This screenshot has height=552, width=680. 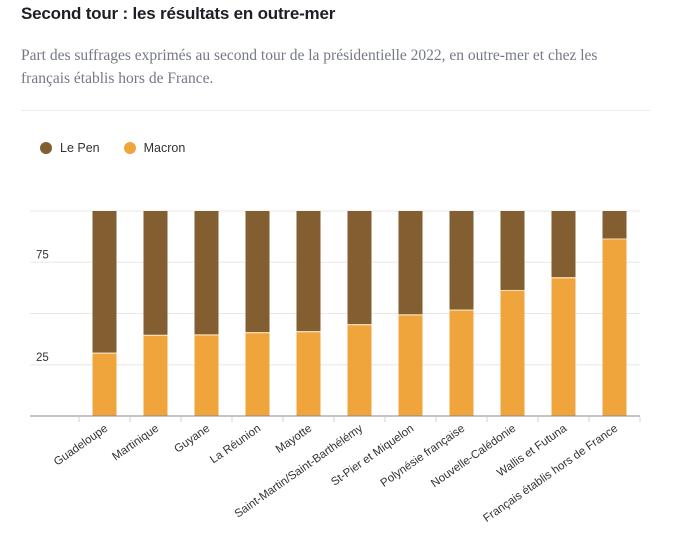 What do you see at coordinates (235, 445) in the screenshot?
I see `x-tick-label: La Réunion` at bounding box center [235, 445].